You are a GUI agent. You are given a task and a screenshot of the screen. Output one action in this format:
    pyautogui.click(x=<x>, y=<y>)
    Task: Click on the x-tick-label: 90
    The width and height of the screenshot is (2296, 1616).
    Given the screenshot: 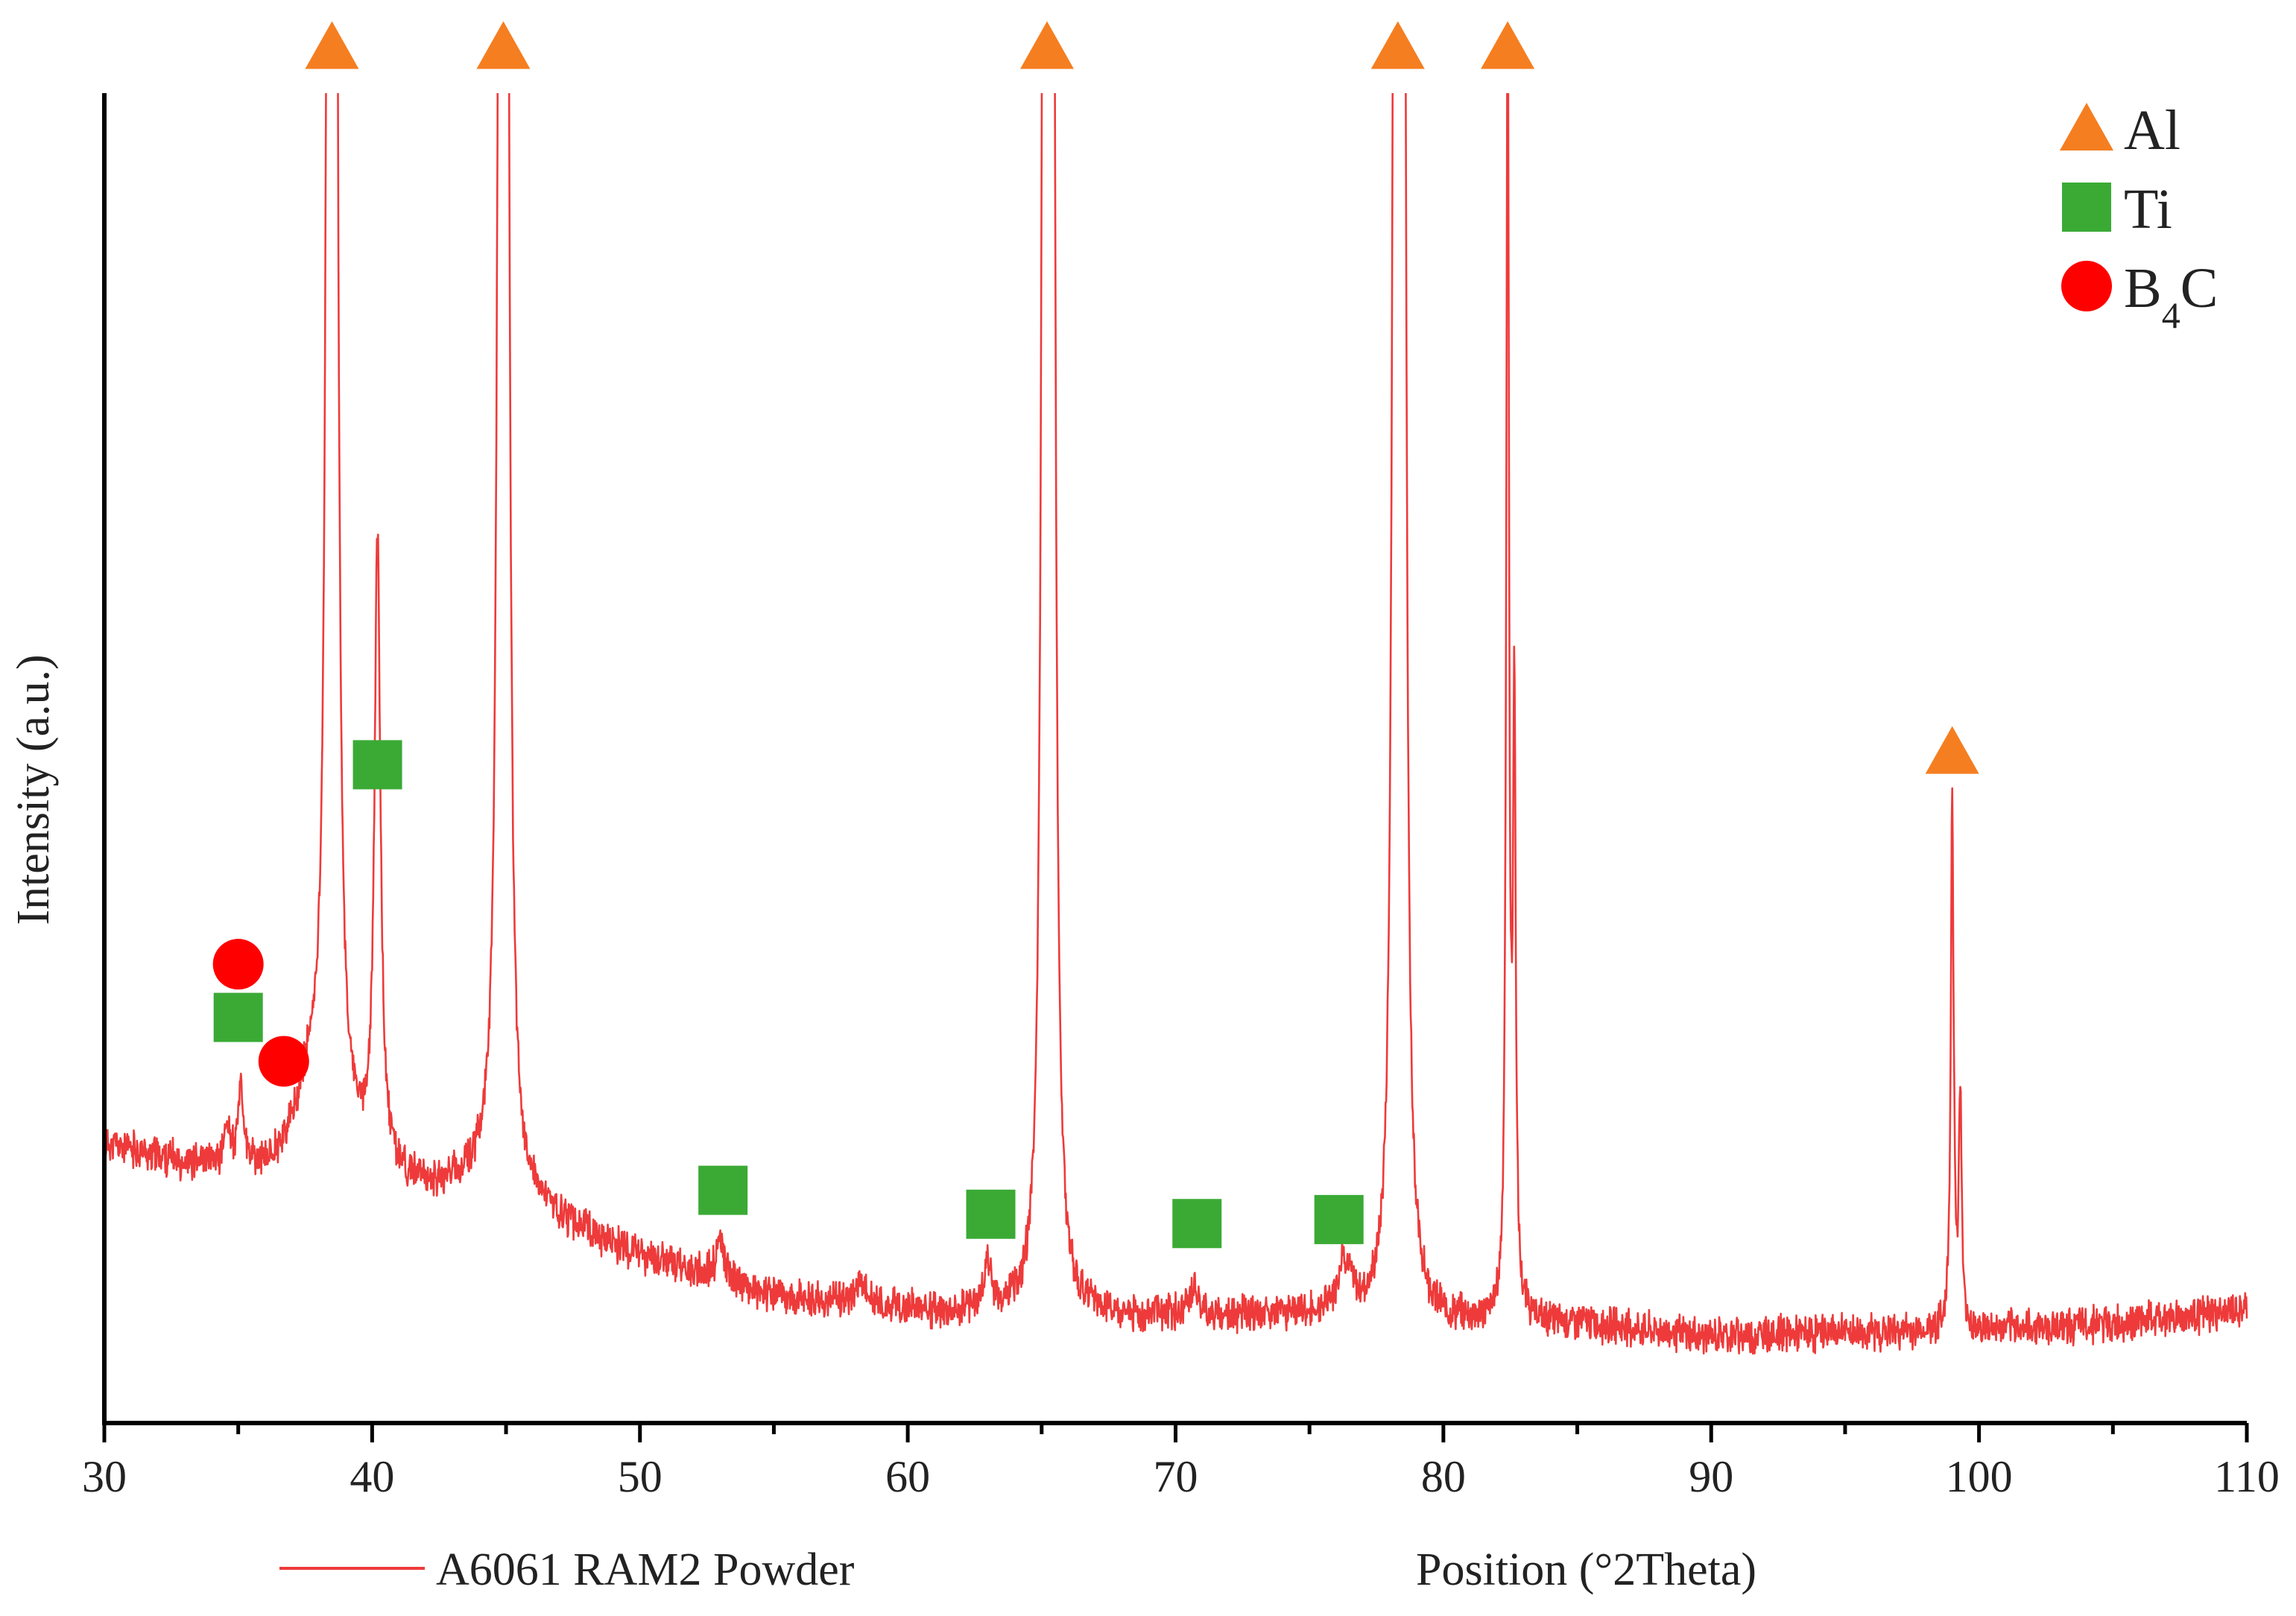 What is the action you would take?
    pyautogui.click(x=1711, y=1476)
    